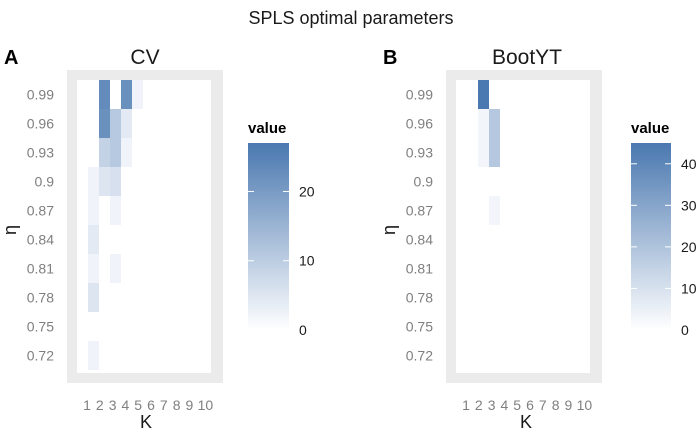 The image size is (699, 433). I want to click on legend-title-b: value, so click(650, 128).